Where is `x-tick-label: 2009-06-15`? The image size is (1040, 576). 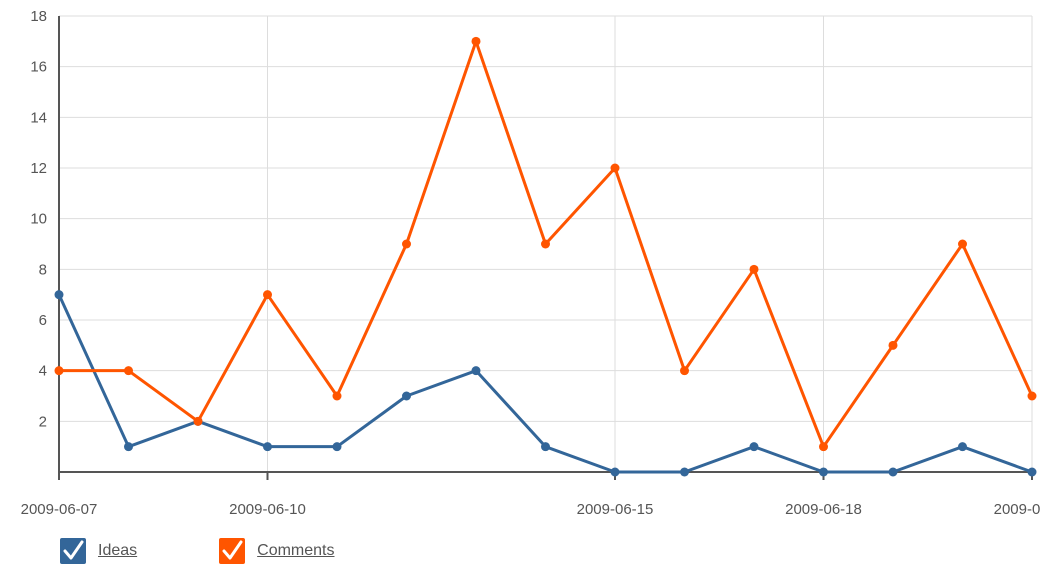 x-tick-label: 2009-06-15 is located at coordinates (615, 509).